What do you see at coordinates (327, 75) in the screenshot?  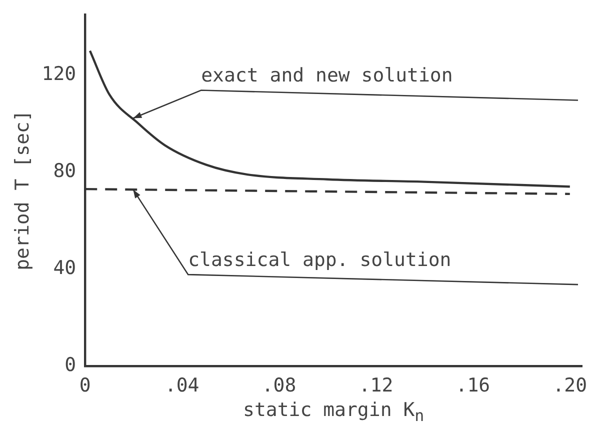 I see `annotation: exact and new solution` at bounding box center [327, 75].